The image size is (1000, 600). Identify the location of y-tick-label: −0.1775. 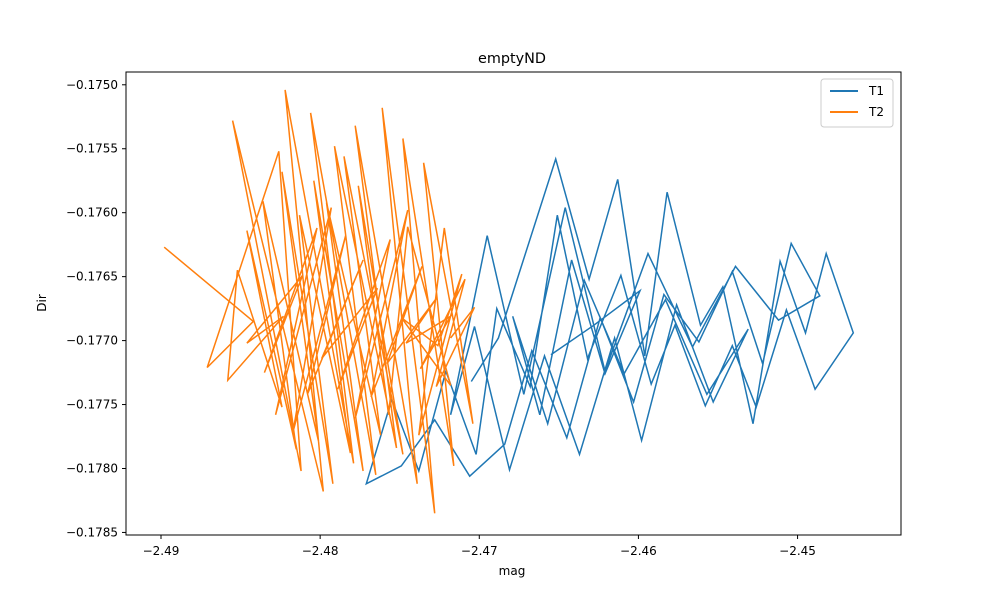
(92, 405).